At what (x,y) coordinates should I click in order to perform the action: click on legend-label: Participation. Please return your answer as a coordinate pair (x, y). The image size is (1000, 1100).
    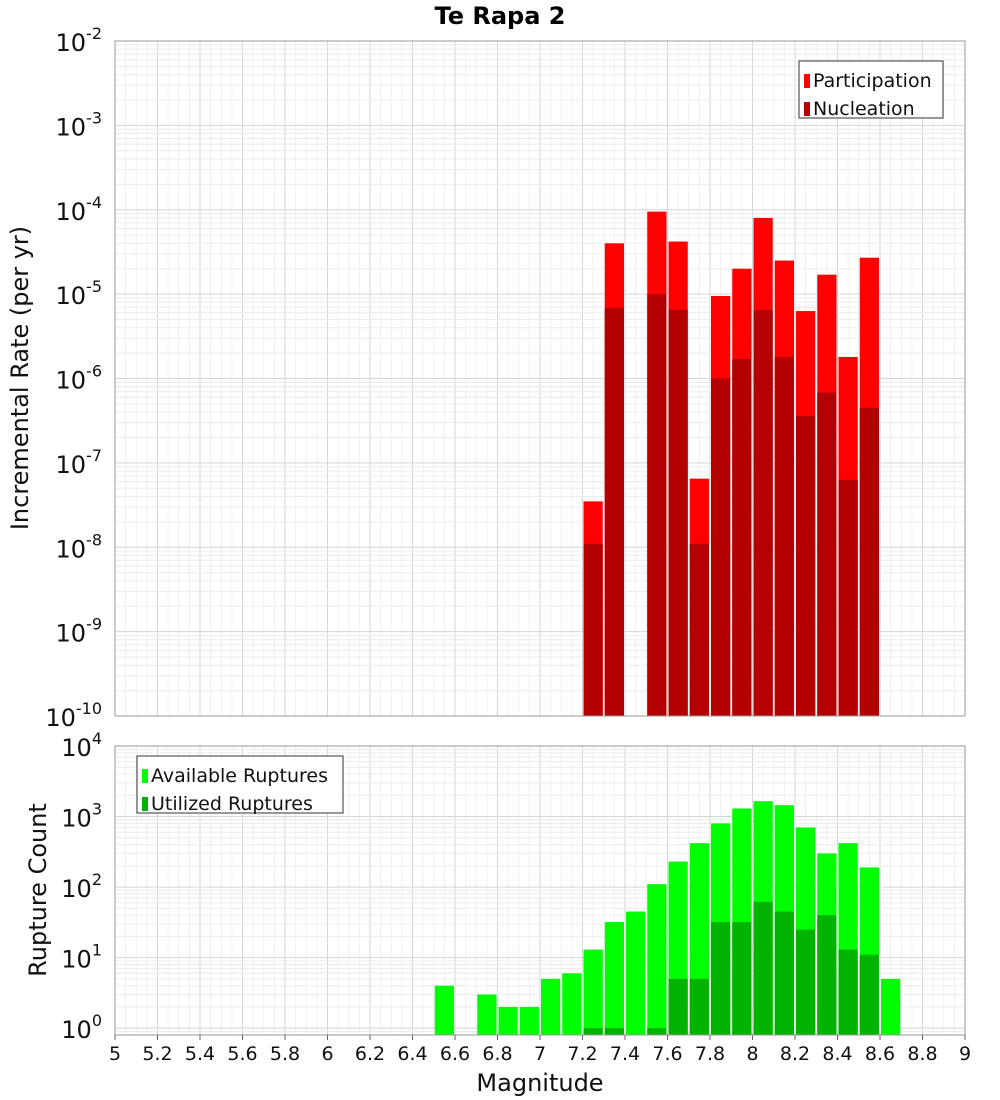
    Looking at the image, I should click on (872, 81).